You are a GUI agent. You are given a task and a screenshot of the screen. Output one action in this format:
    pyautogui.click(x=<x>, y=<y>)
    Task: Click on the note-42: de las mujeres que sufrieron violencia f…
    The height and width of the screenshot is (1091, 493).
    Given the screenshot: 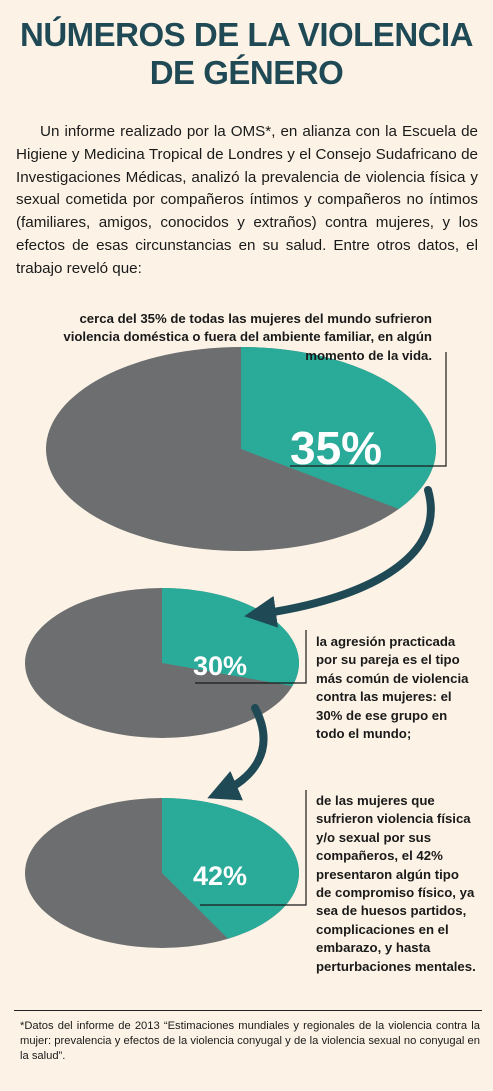 What is the action you would take?
    pyautogui.click(x=396, y=883)
    